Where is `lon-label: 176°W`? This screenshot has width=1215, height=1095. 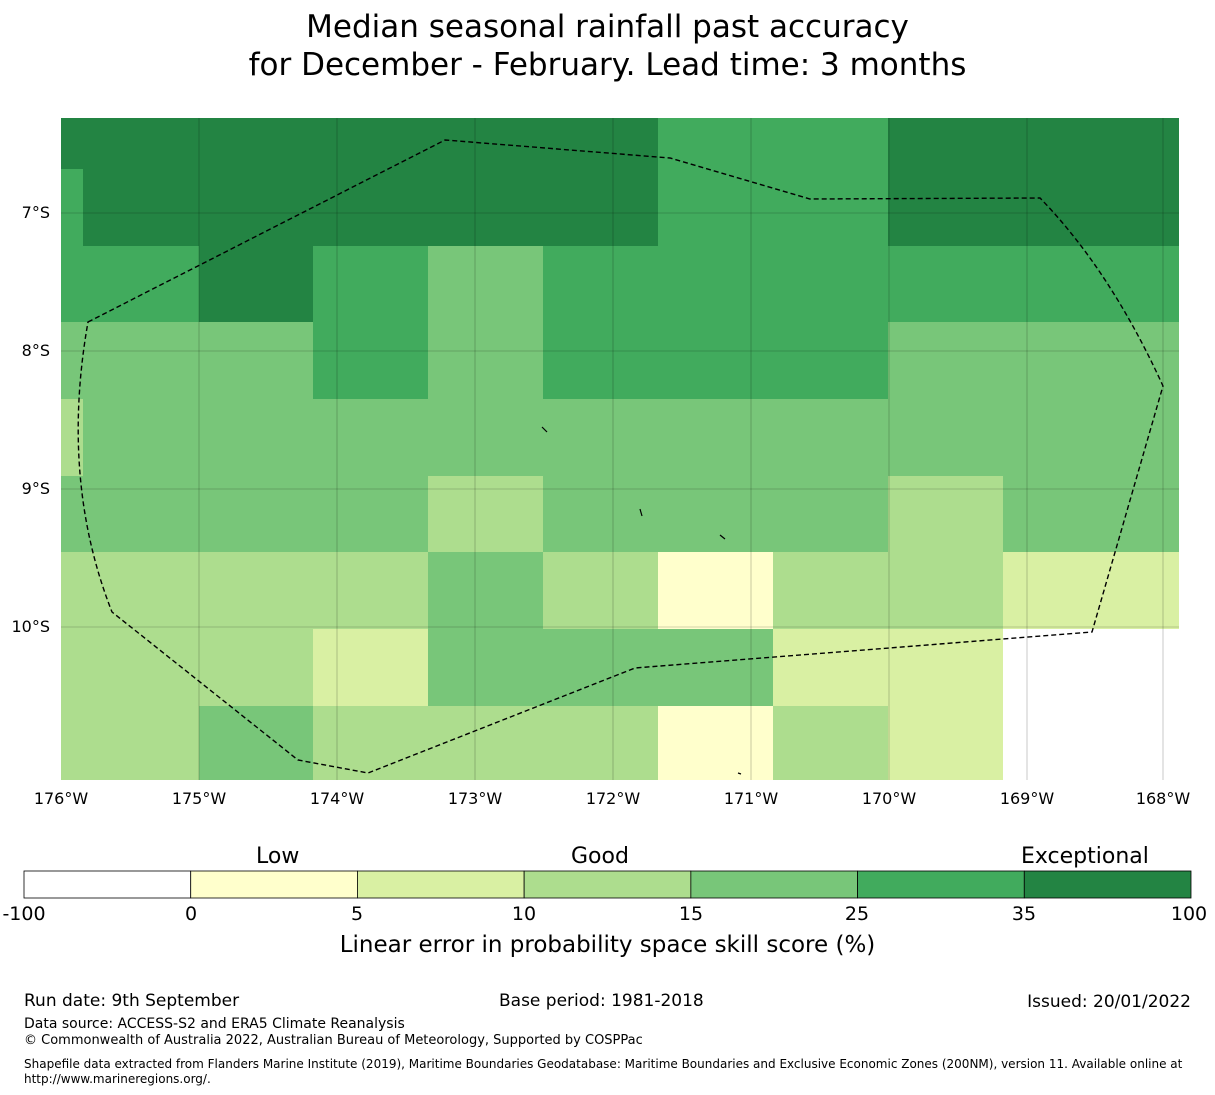
lon-label: 176°W is located at coordinates (61, 798).